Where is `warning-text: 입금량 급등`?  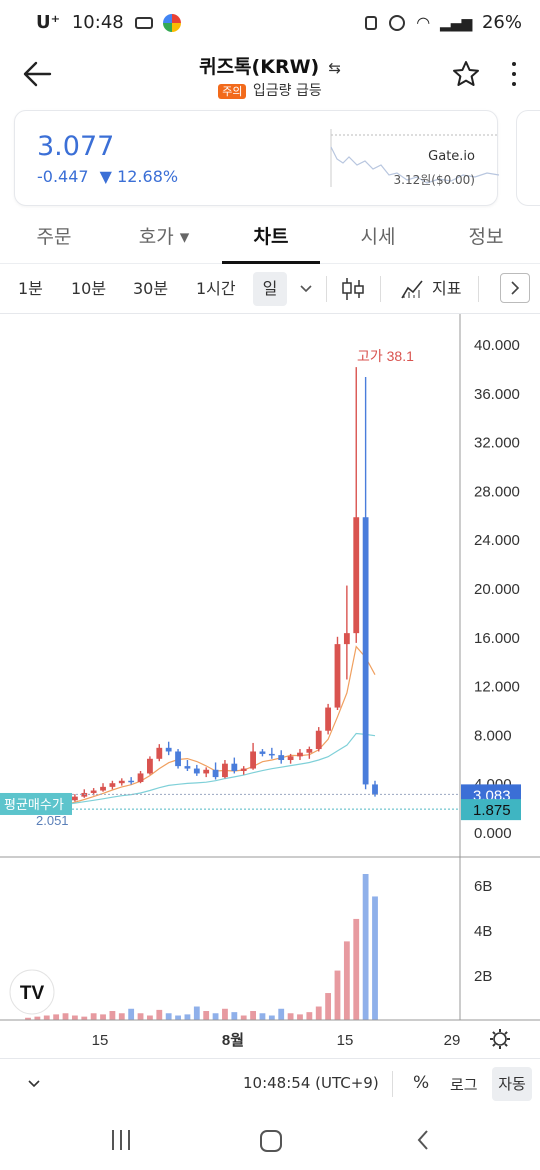 warning-text: 입금량 급등 is located at coordinates (287, 91).